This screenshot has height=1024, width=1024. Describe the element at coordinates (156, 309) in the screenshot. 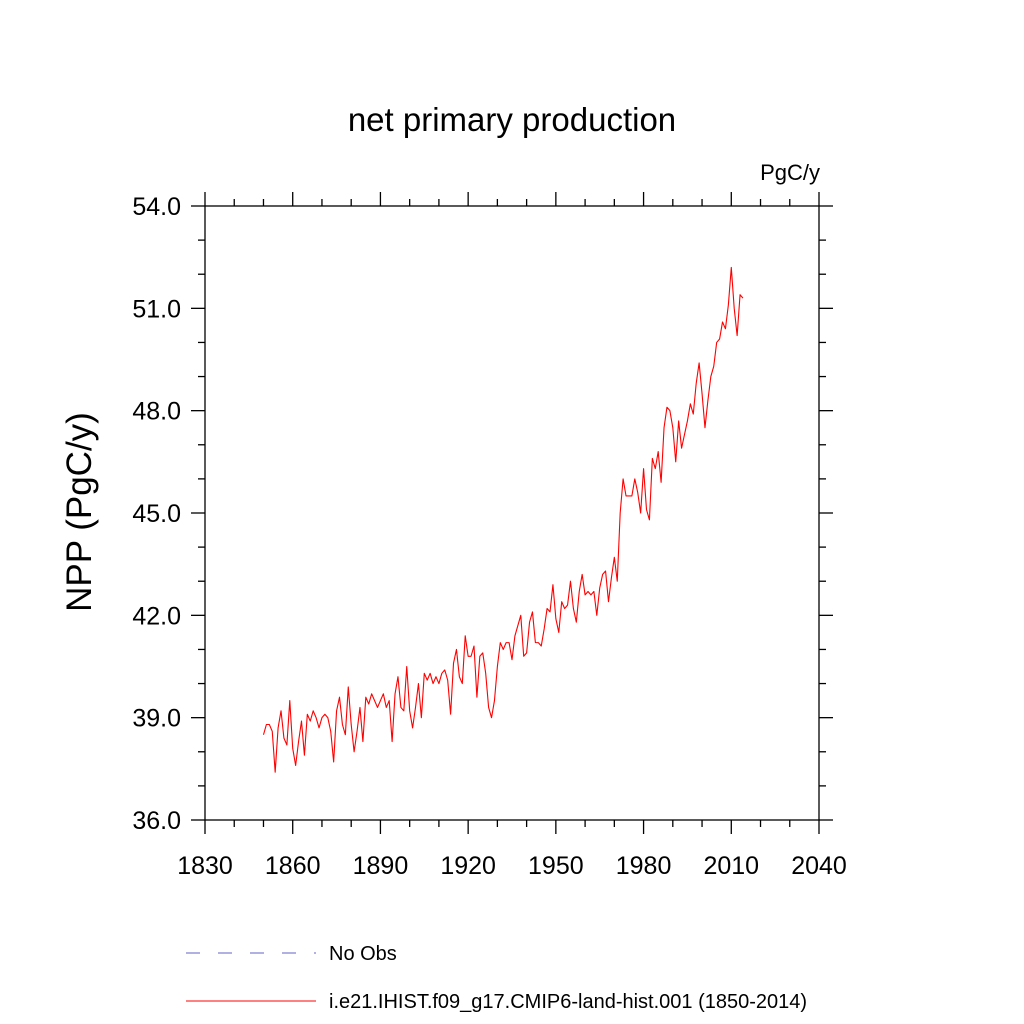

I see `y-tick-label: 51.0` at that location.